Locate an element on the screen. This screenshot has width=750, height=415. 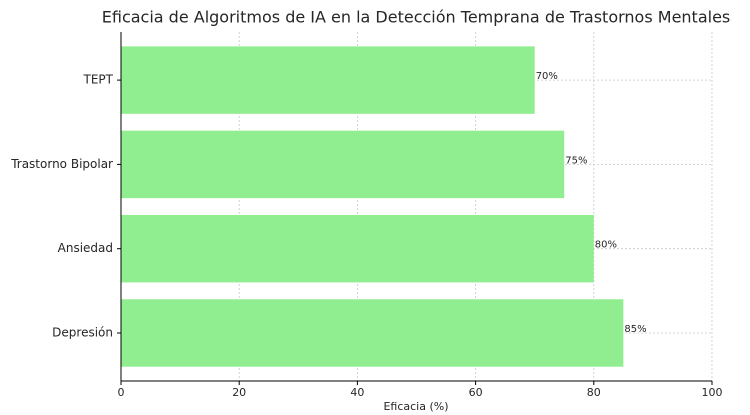
y-tick-label: Ansiedad is located at coordinates (85, 248).